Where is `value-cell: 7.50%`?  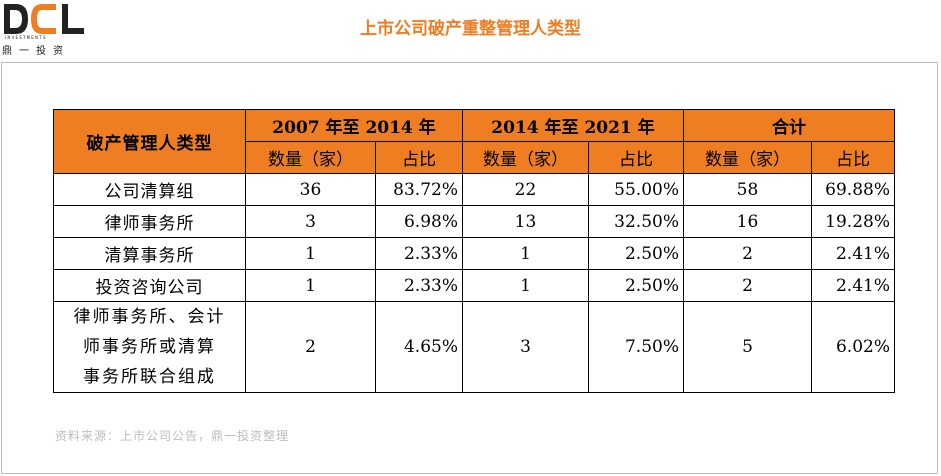 value-cell: 7.50% is located at coordinates (636, 347).